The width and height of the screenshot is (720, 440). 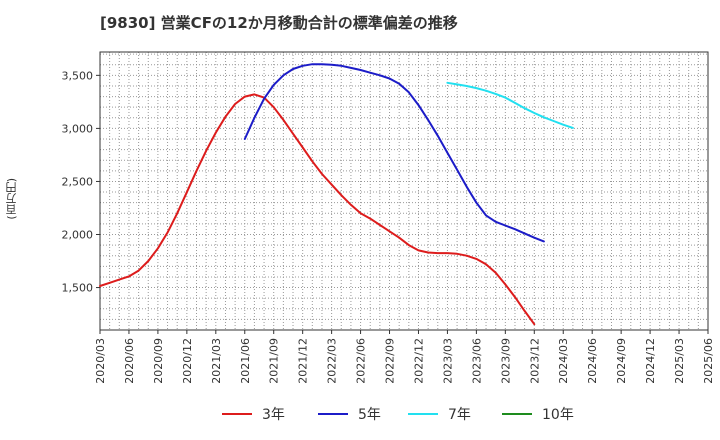 I want to click on x-tick-label: 2022/12, so click(x=418, y=361).